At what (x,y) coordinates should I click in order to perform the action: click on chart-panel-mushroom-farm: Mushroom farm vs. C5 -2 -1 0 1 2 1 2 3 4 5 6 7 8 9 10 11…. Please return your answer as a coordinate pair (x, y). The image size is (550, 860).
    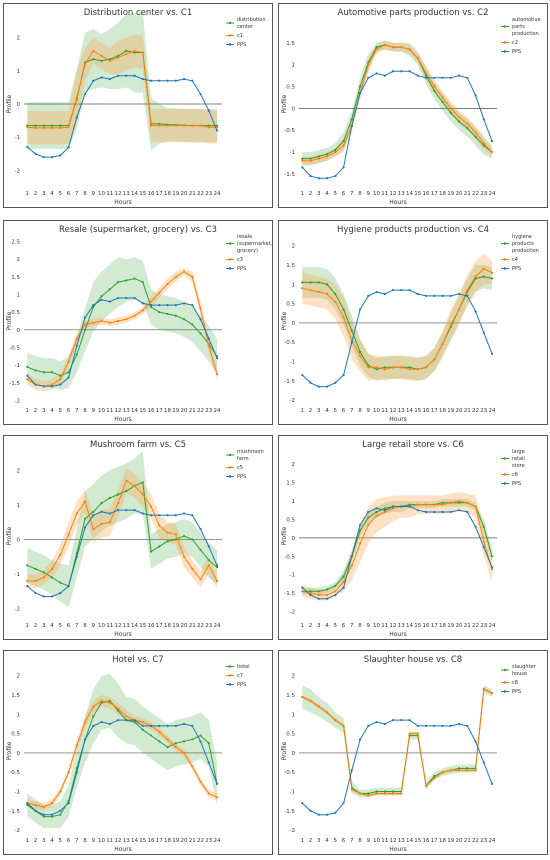
    Looking at the image, I should click on (138, 537).